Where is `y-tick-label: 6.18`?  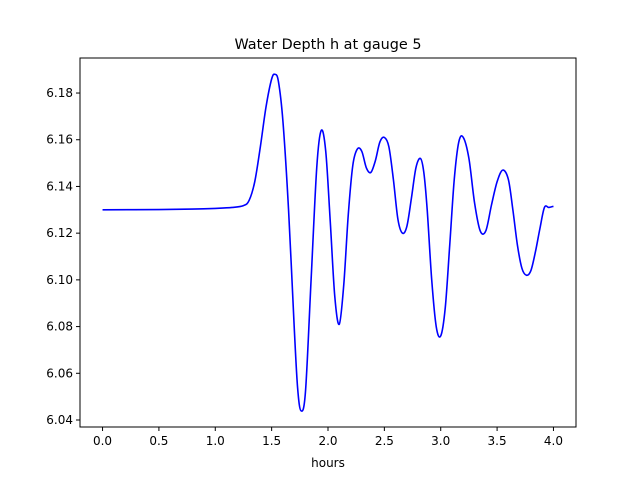 y-tick-label: 6.18 is located at coordinates (59, 93).